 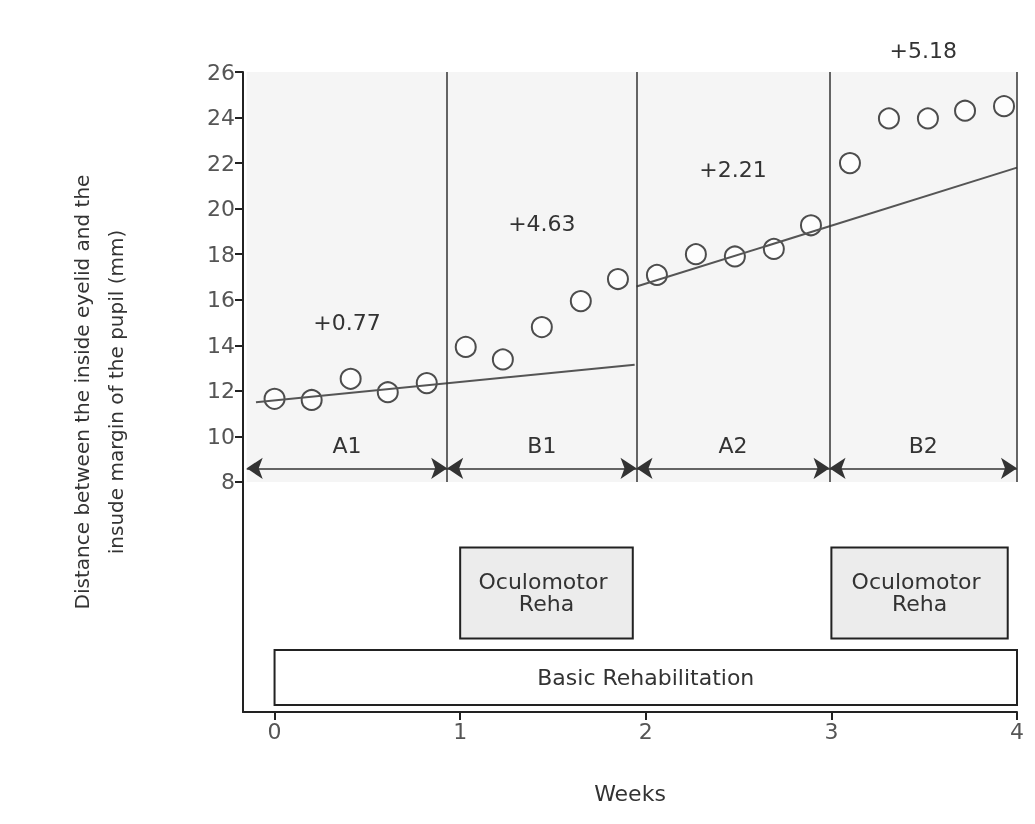 I want to click on band-label: Basic Rehabilitation, so click(x=646, y=677).